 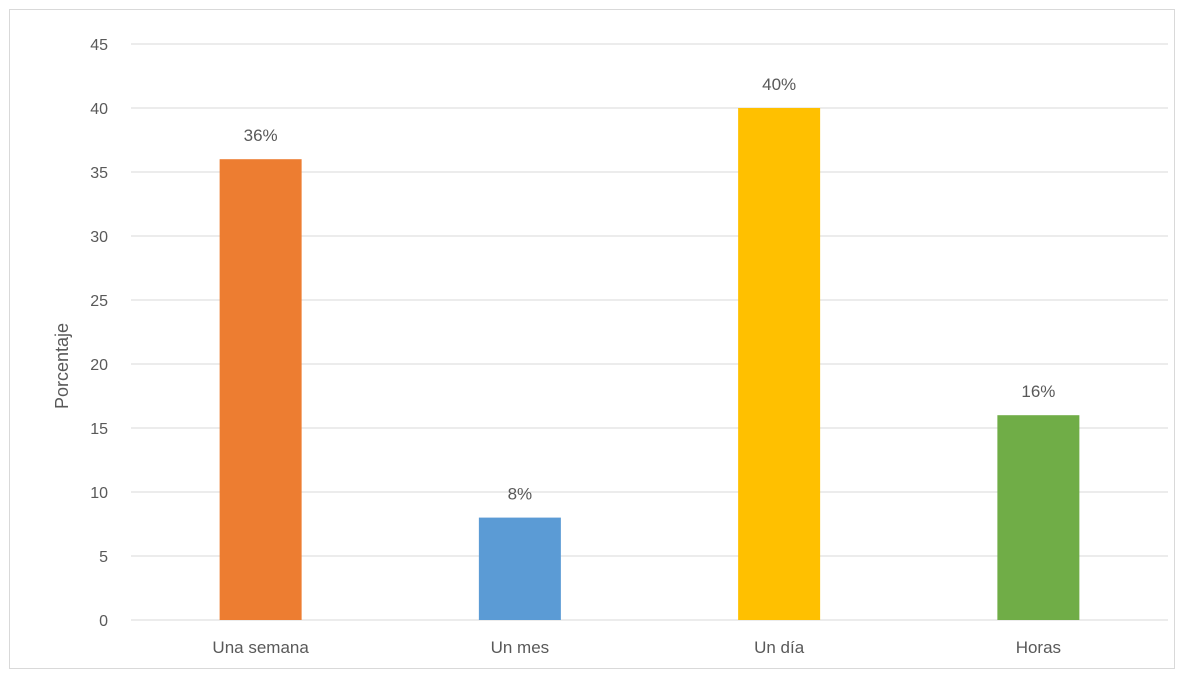 What do you see at coordinates (779, 647) in the screenshot?
I see `x-category-label: Un día` at bounding box center [779, 647].